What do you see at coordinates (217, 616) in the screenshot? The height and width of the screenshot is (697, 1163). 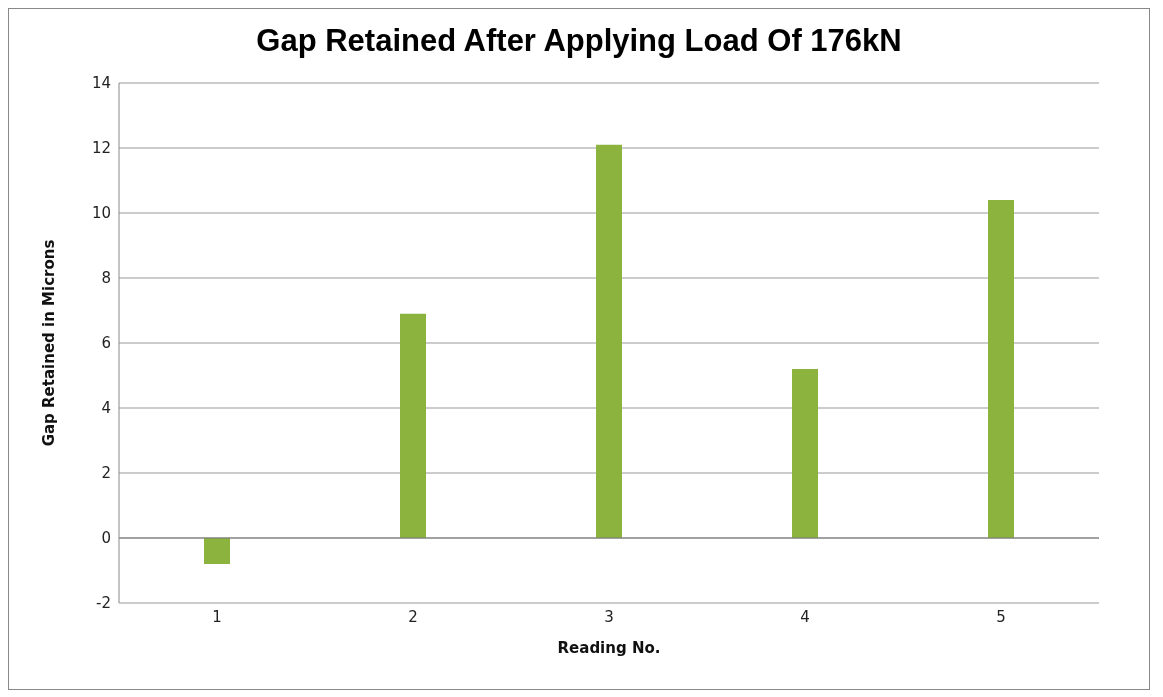 I see `x-tick-label: 1` at bounding box center [217, 616].